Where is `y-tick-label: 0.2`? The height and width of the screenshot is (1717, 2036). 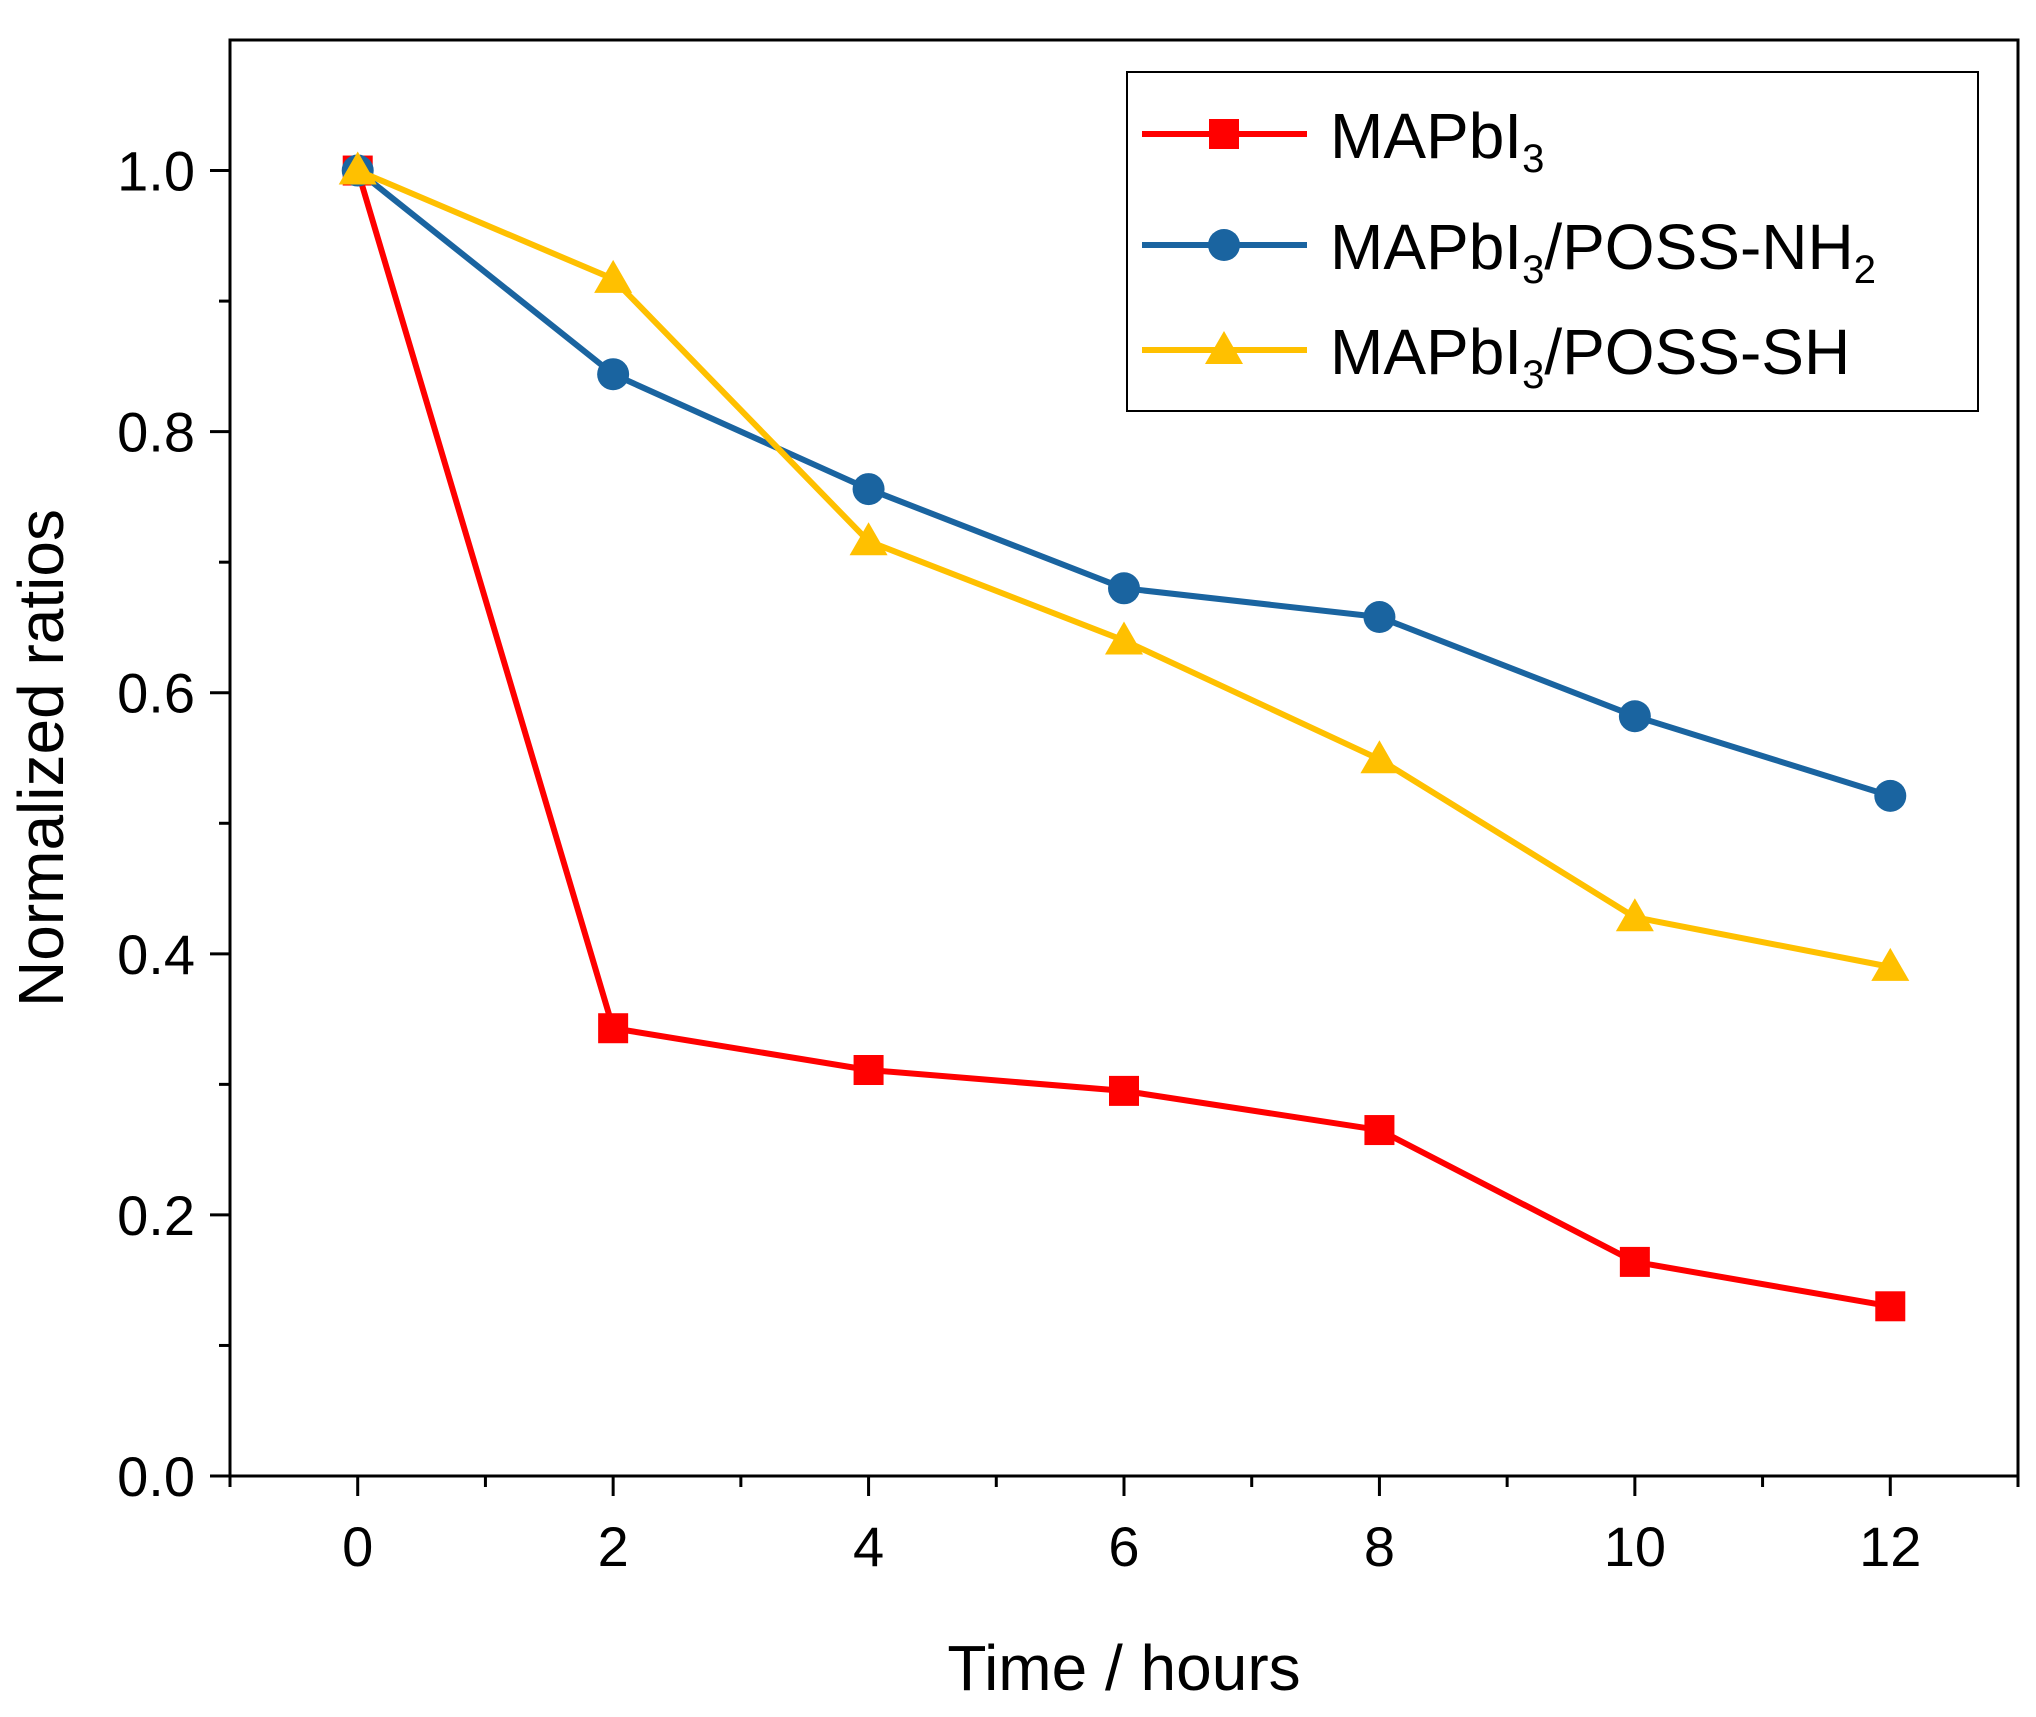
y-tick-label: 0.2 is located at coordinates (156, 1215).